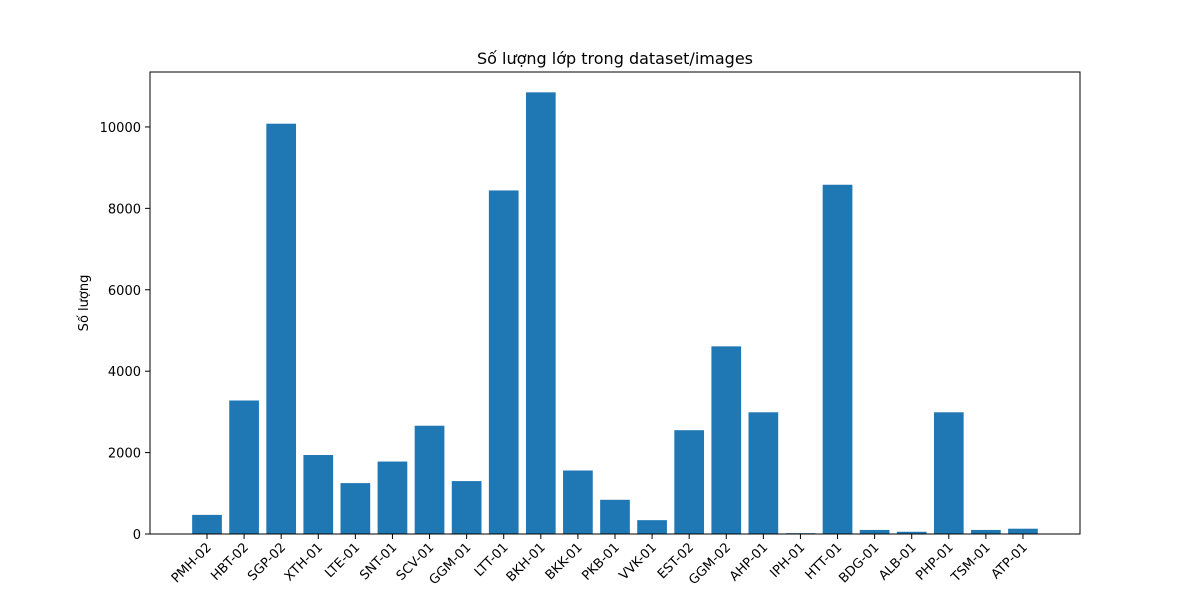 This screenshot has width=1200, height=600. What do you see at coordinates (84, 303) in the screenshot?
I see `y-axis-label: Số lượng` at bounding box center [84, 303].